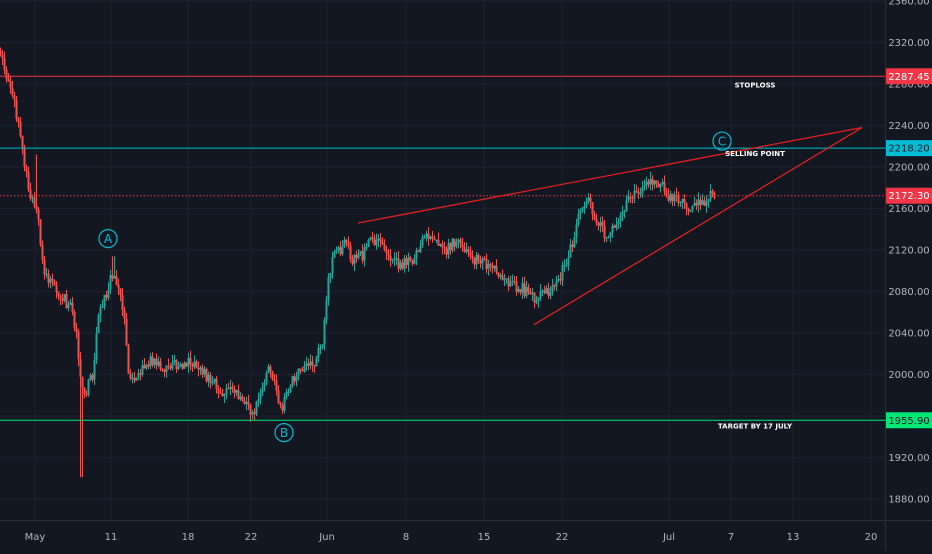 This screenshot has width=932, height=554. I want to click on price-tag: 2218.20, so click(909, 148).